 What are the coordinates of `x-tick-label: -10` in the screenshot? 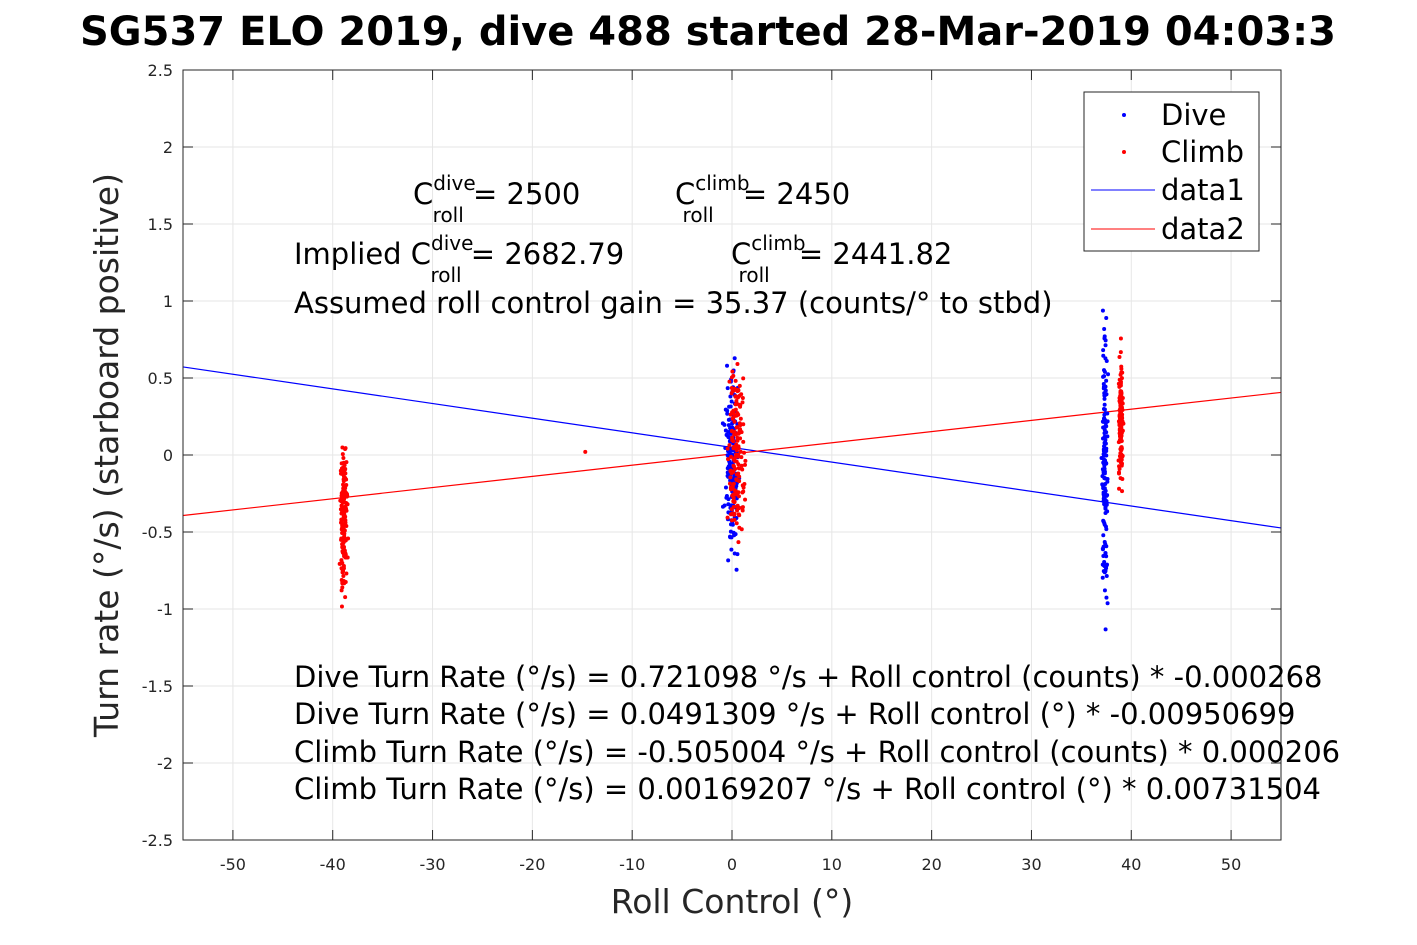 It's located at (632, 864).